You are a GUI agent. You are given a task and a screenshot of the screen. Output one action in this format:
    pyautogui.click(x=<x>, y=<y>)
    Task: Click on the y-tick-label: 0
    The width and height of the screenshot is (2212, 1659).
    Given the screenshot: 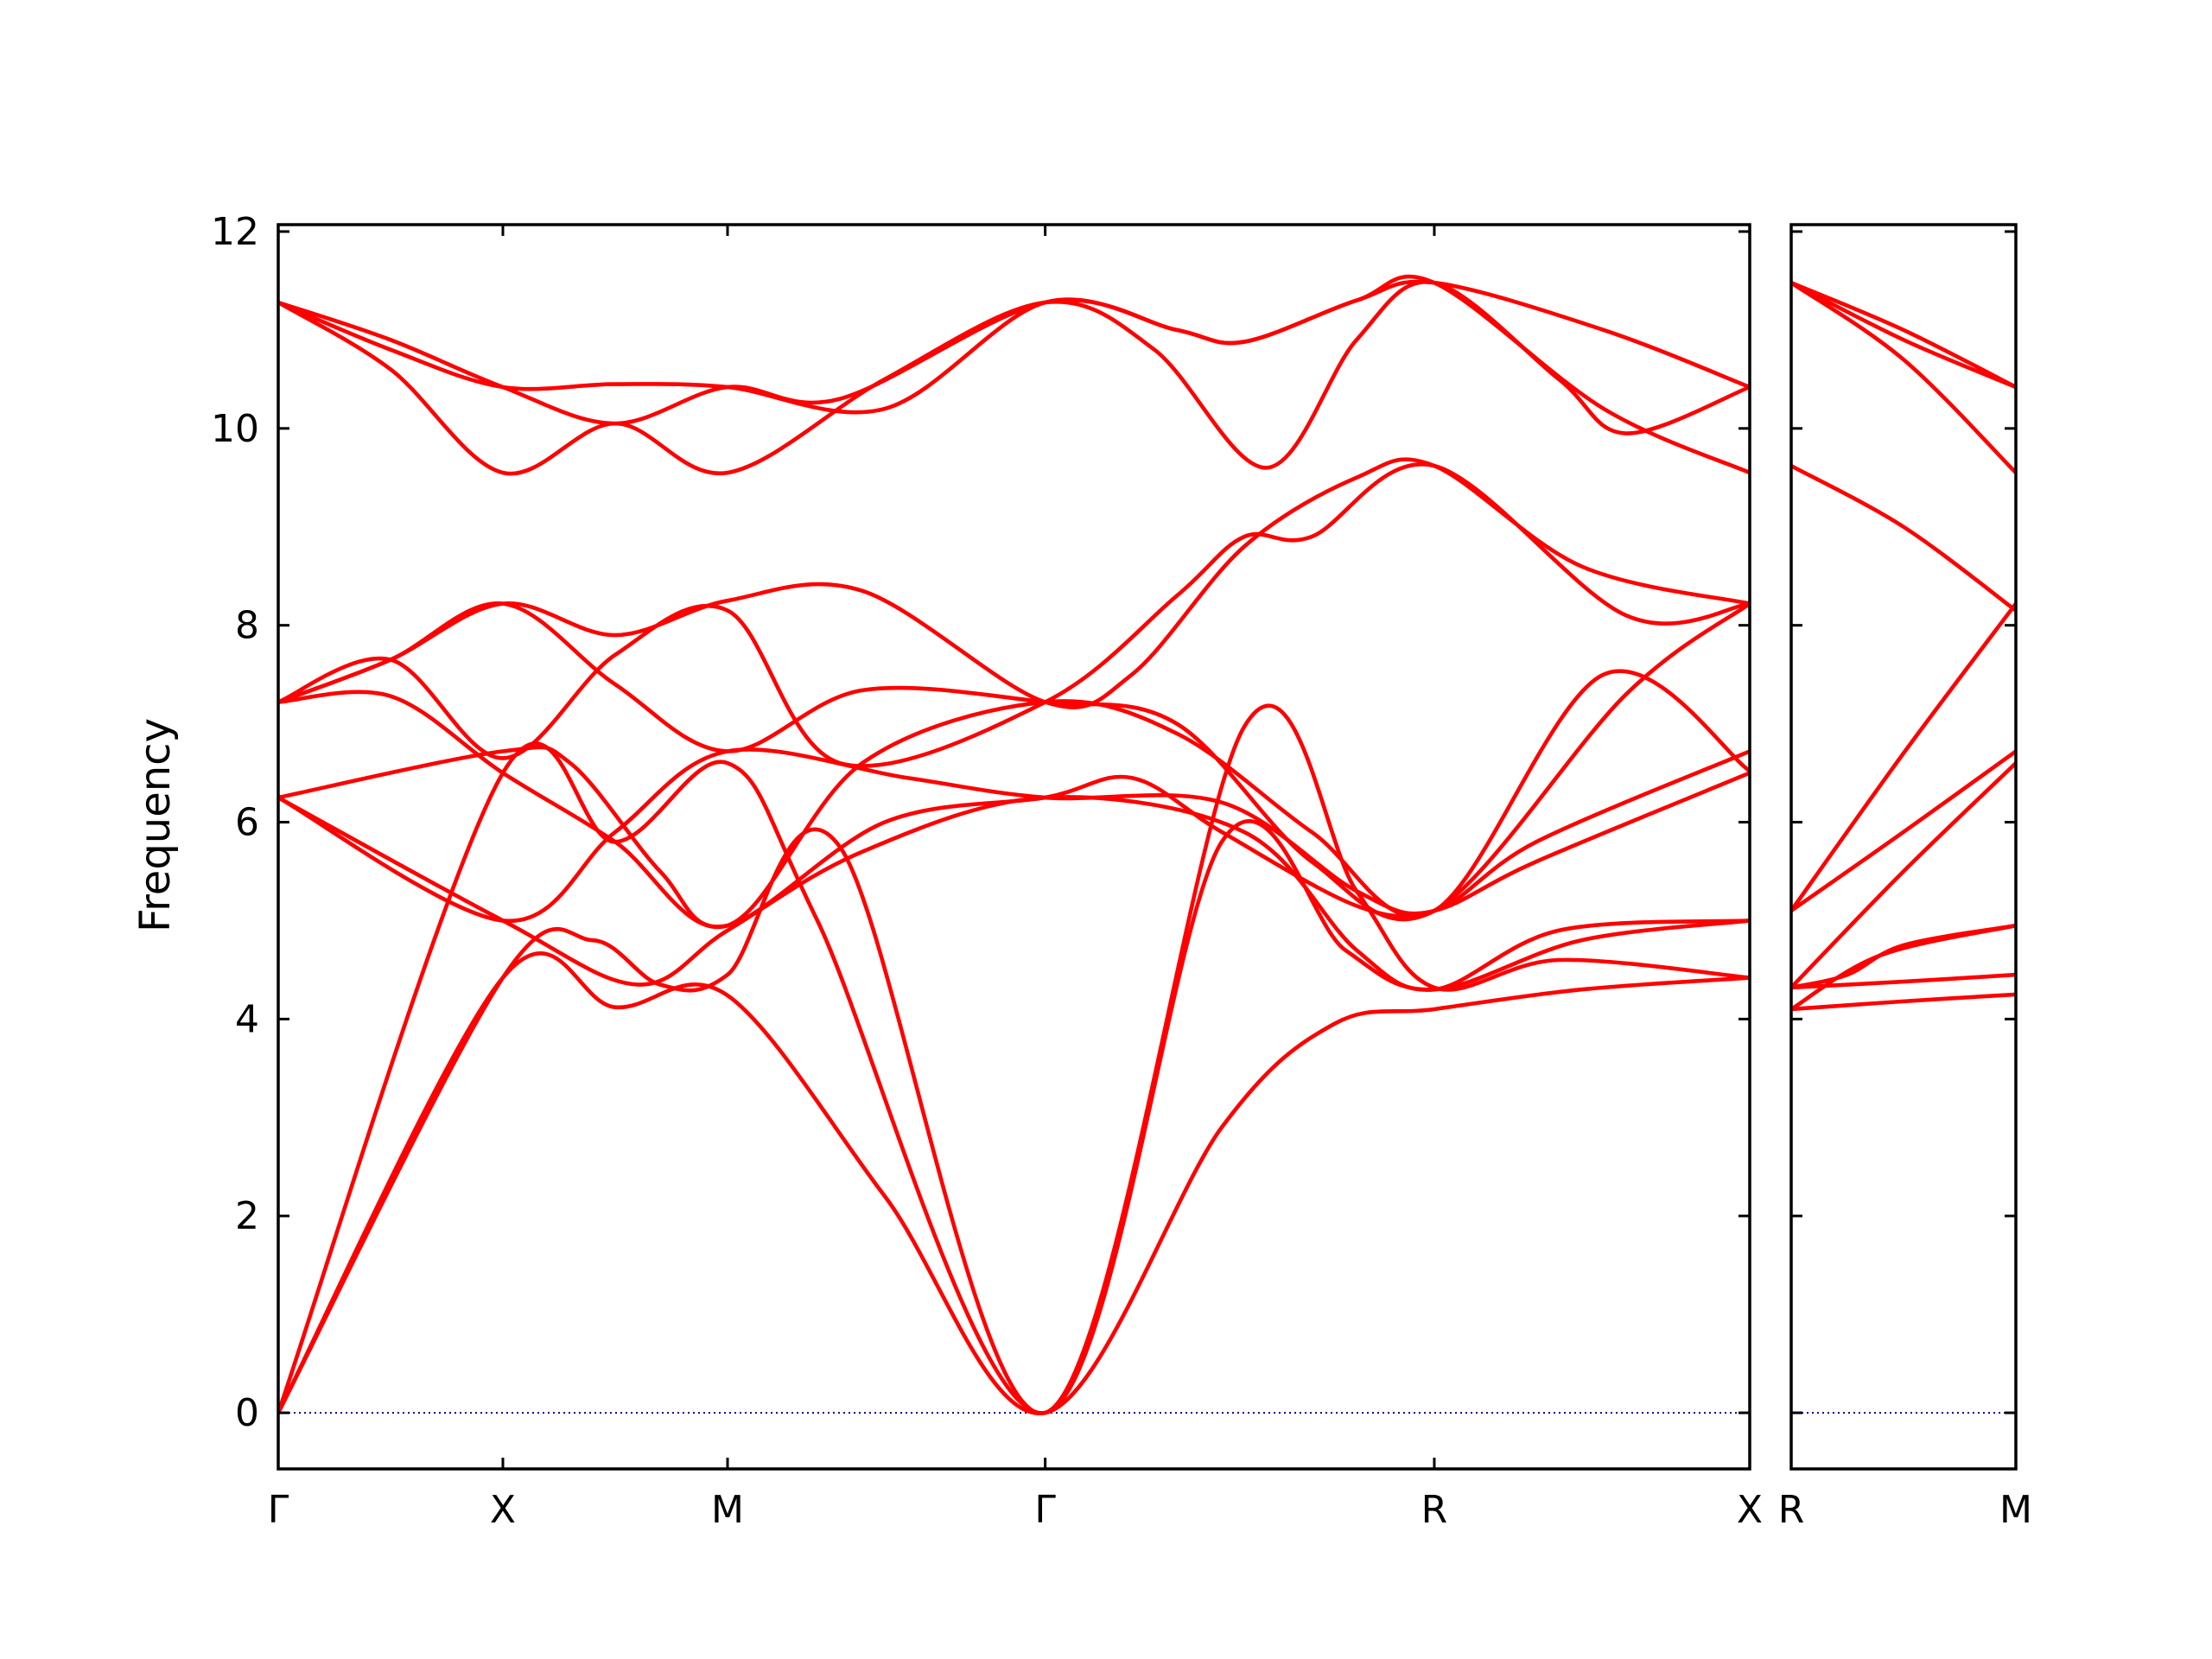 What is the action you would take?
    pyautogui.click(x=247, y=1413)
    